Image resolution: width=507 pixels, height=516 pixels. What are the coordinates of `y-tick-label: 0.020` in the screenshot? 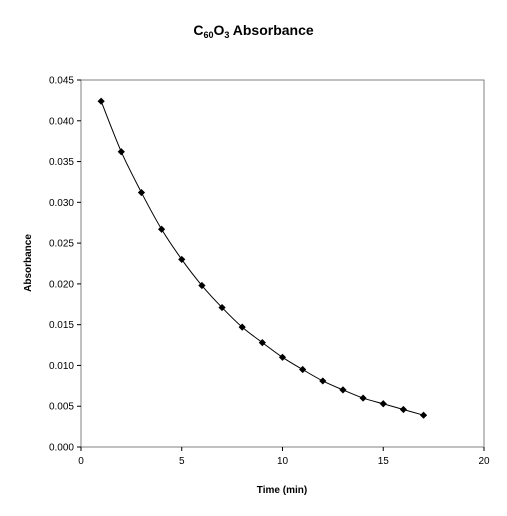 It's located at (61, 284).